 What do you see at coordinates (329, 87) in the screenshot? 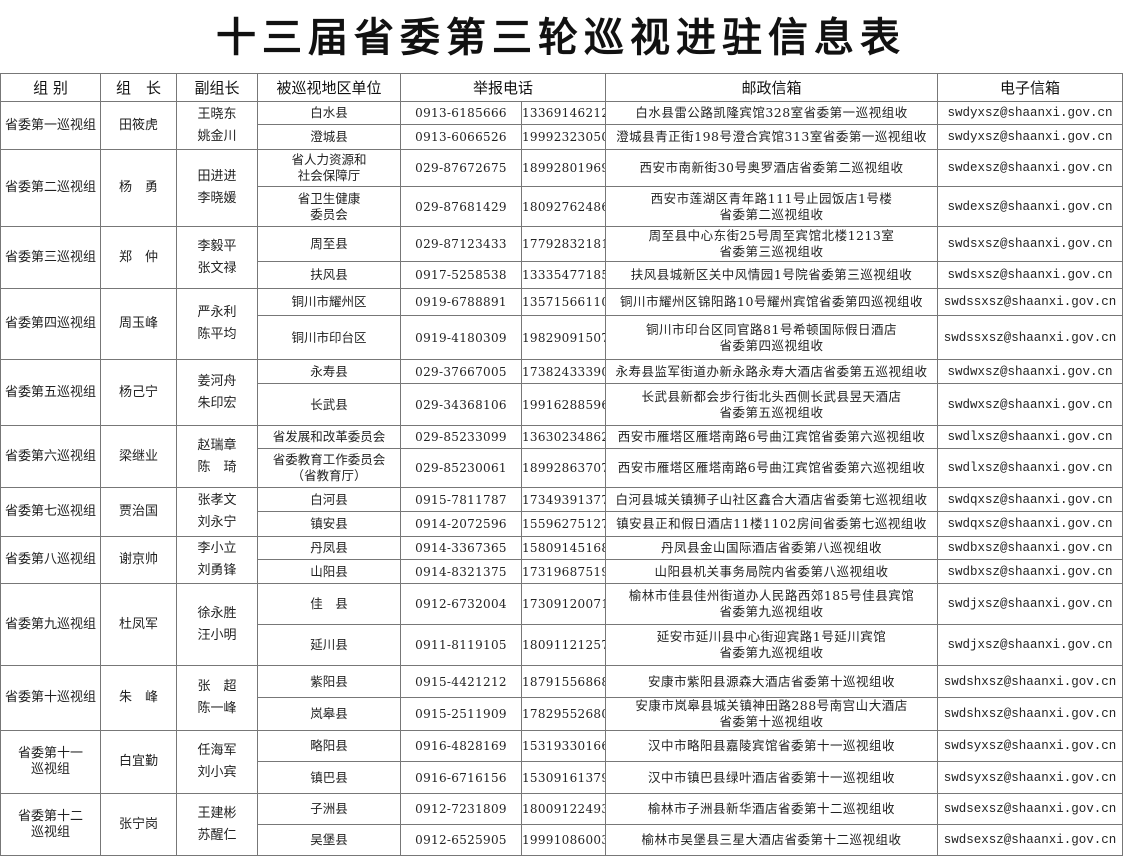
I see `header-unit: 被巡视地区单位` at bounding box center [329, 87].